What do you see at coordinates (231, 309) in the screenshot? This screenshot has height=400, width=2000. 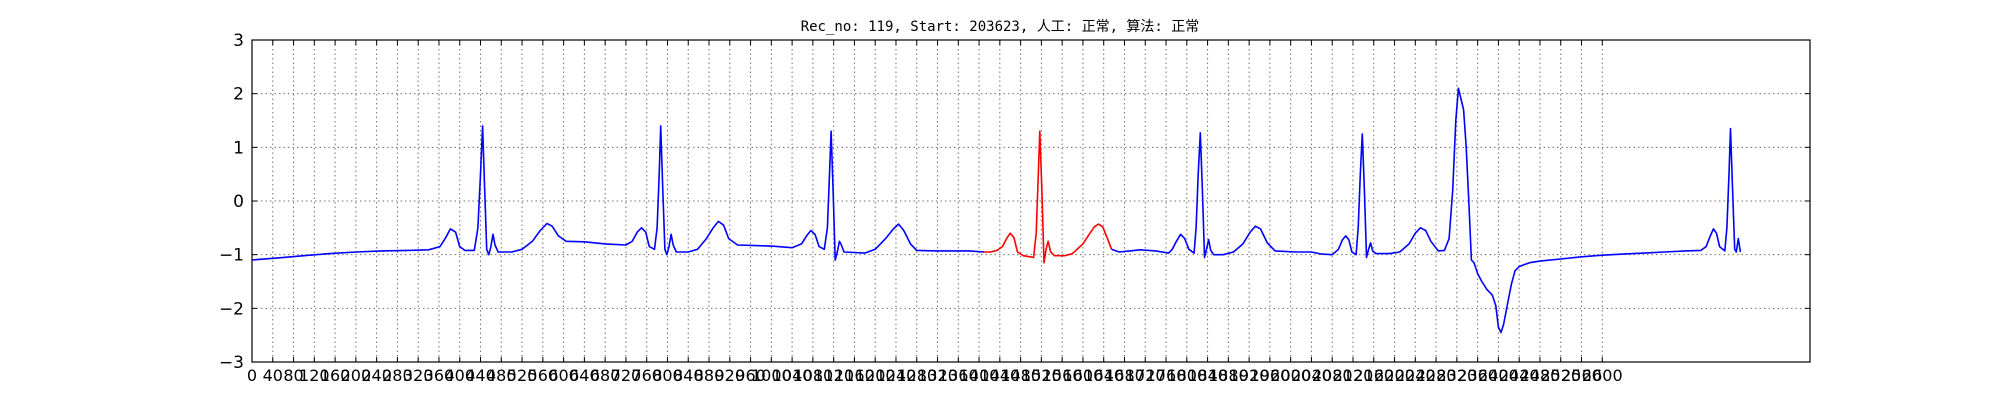 I see `y-tick-label: −2` at bounding box center [231, 309].